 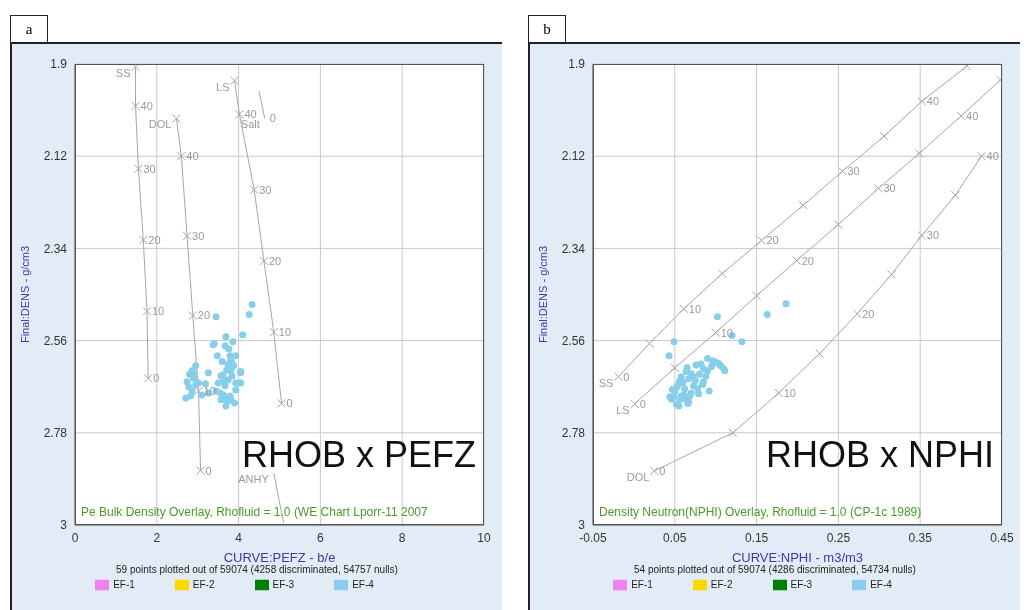 I want to click on series-label: ANHY, so click(x=254, y=479).